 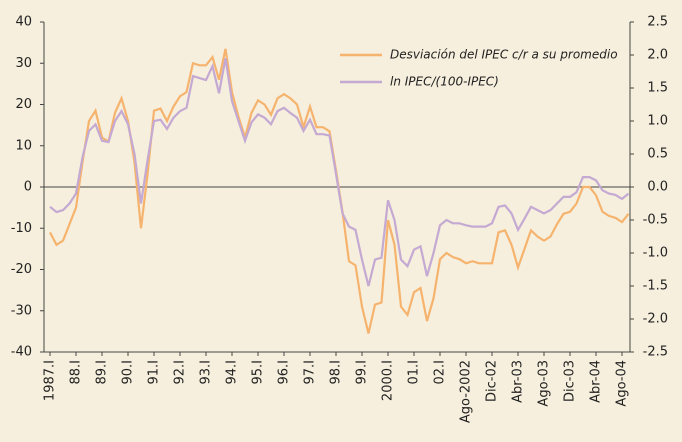 I want to click on y2-tick-label: 1.5, so click(x=657, y=88).